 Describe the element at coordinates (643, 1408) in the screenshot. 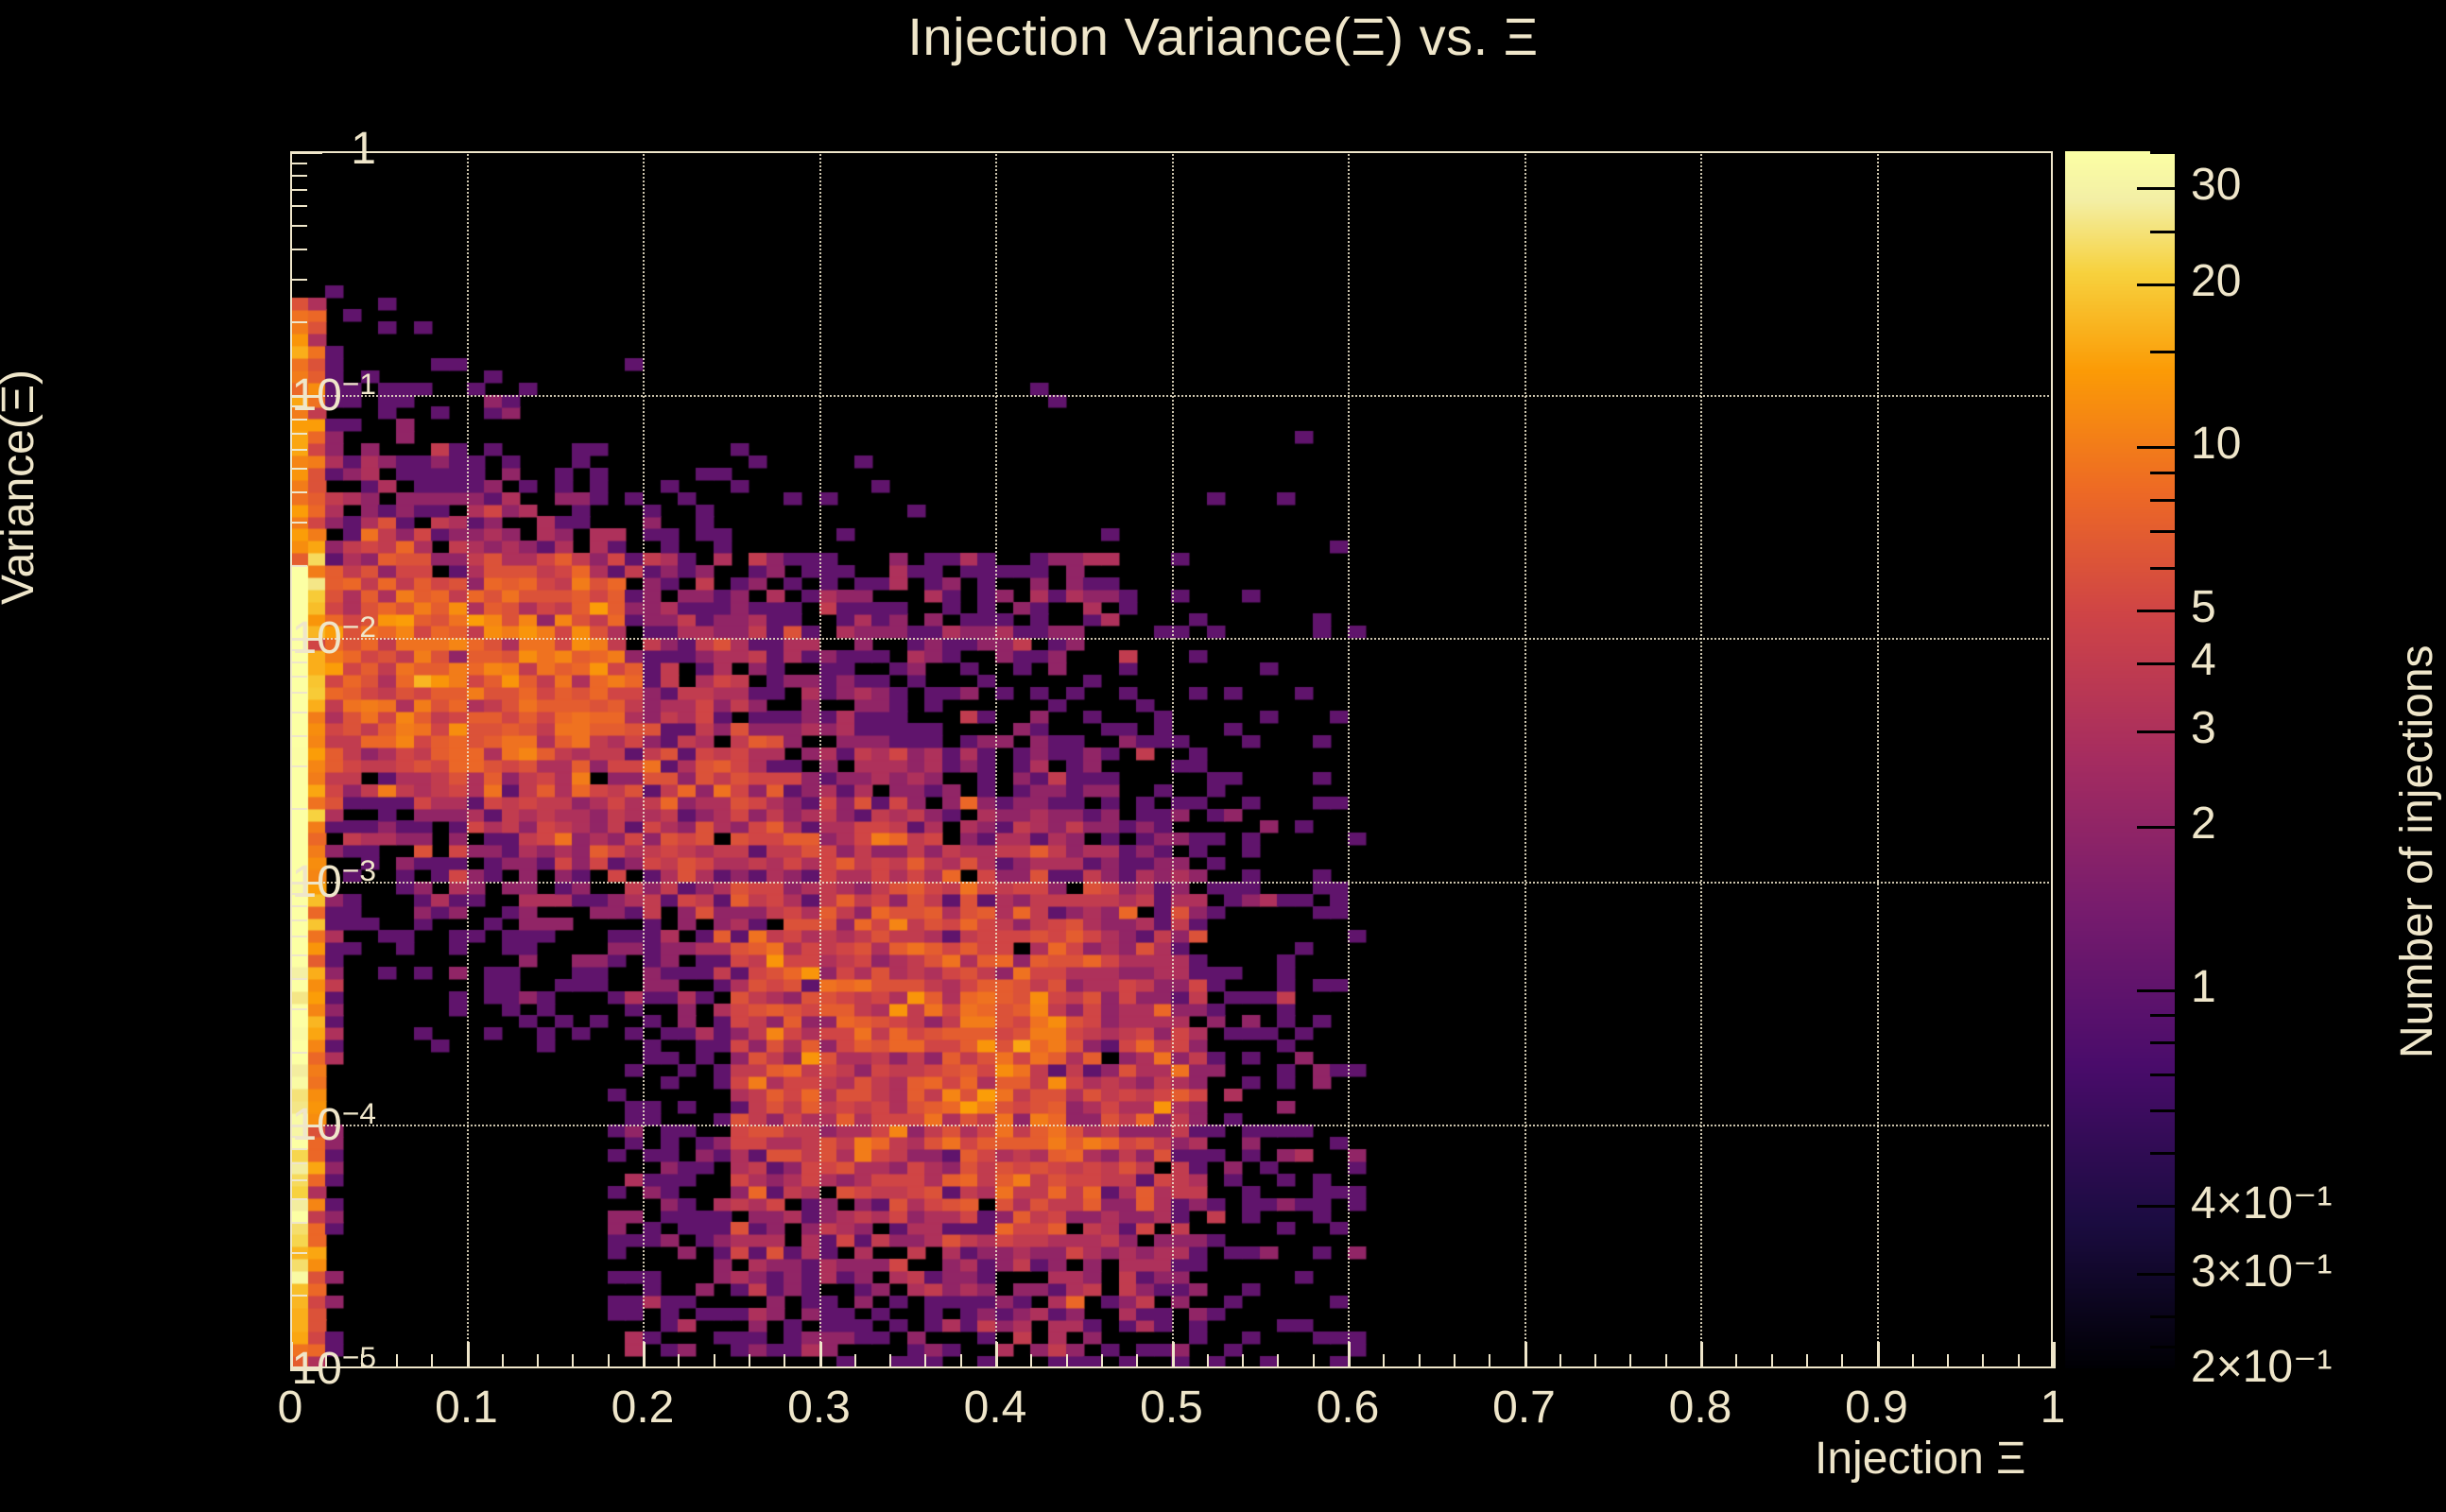

I see `x-tick-label: 0.2` at that location.